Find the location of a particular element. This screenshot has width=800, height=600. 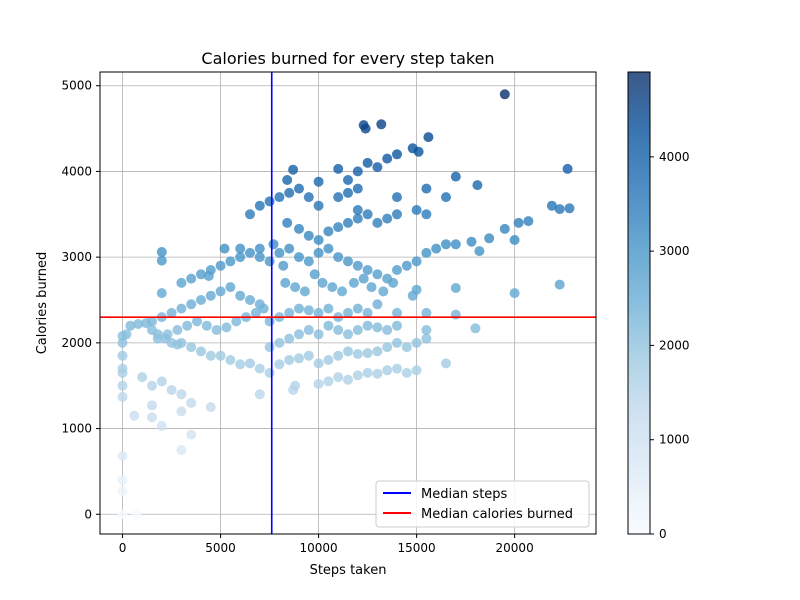

colorbar is located at coordinates (639, 303).